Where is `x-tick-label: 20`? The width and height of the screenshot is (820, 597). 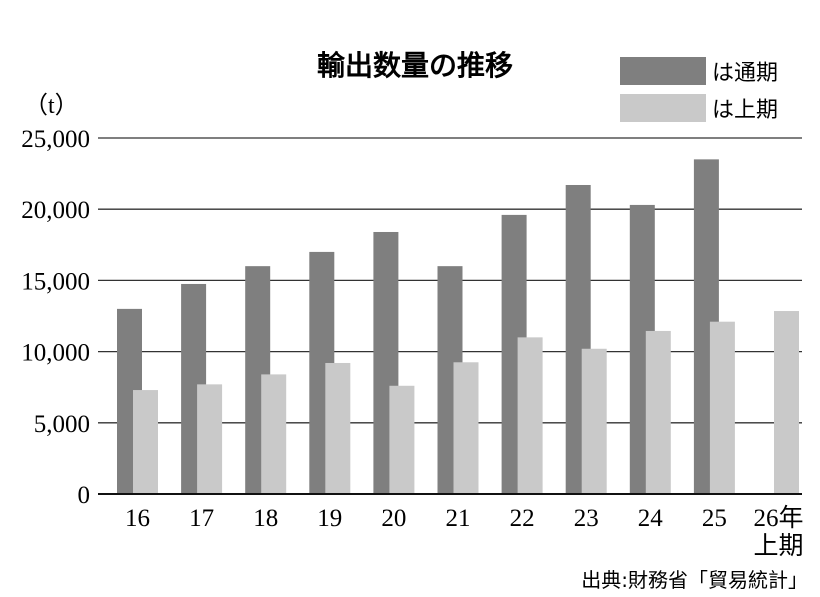
x-tick-label: 20 is located at coordinates (393, 518).